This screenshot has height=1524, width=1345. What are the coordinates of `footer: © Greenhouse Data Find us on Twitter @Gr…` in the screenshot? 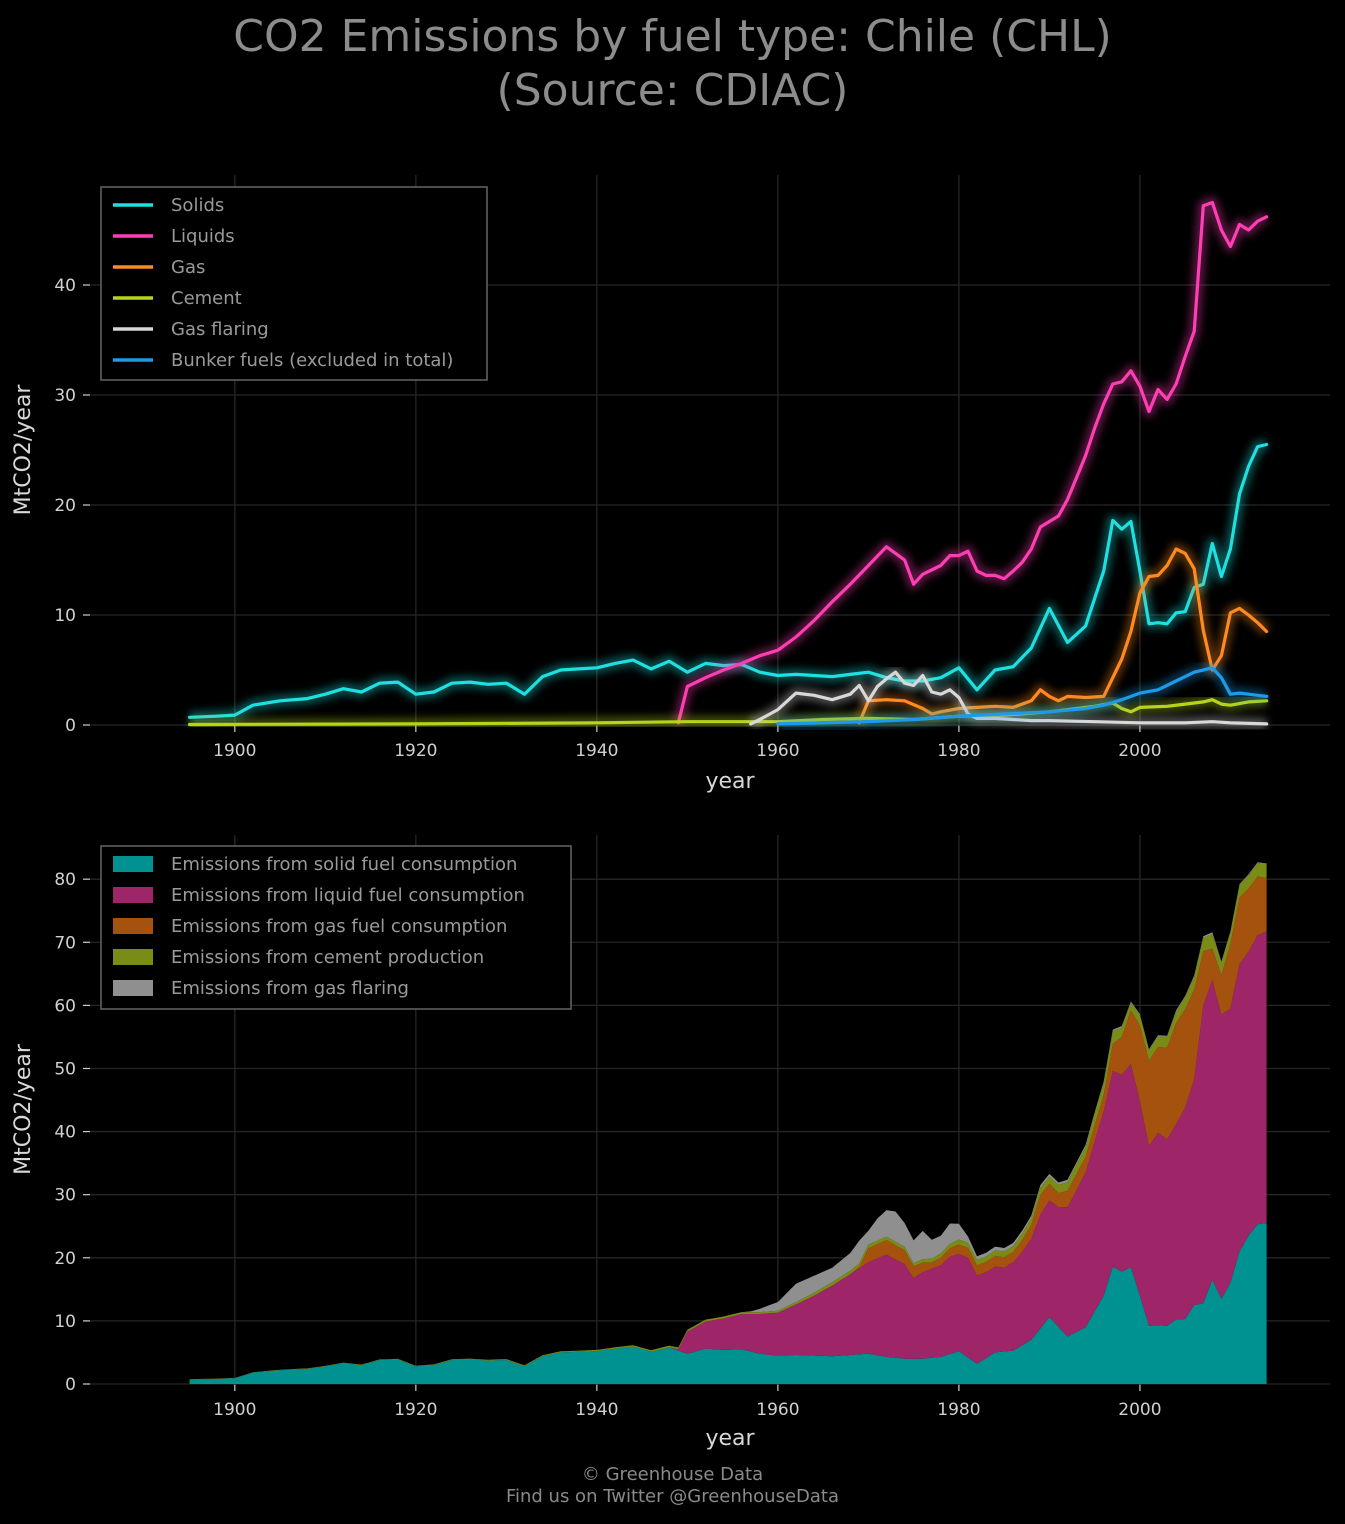 It's located at (672, 1486).